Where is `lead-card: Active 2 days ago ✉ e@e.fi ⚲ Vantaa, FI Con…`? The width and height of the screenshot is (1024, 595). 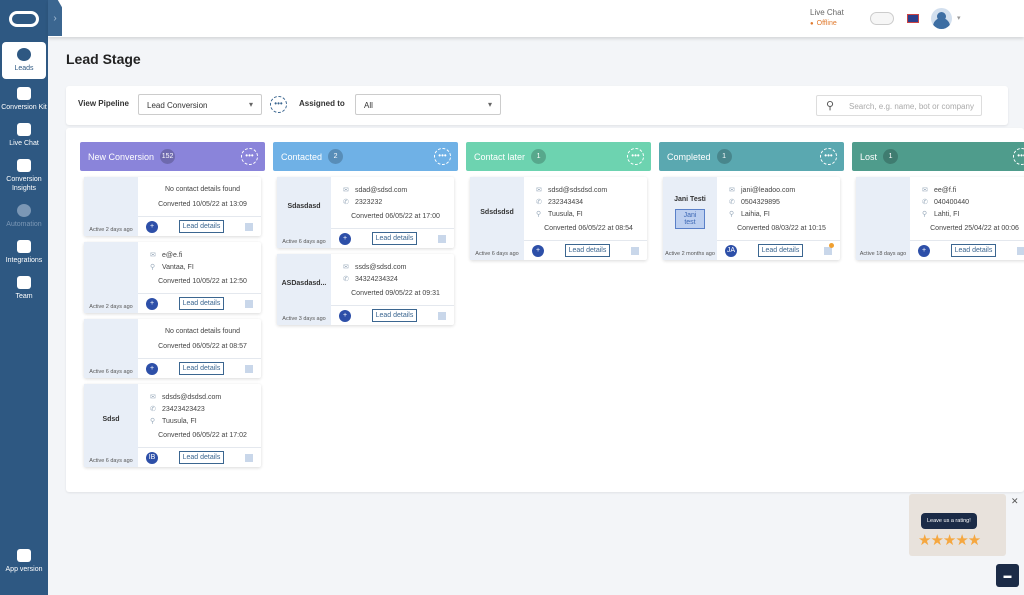 lead-card: Active 2 days ago ✉ e@e.fi ⚲ Vantaa, FI Con… is located at coordinates (172, 277).